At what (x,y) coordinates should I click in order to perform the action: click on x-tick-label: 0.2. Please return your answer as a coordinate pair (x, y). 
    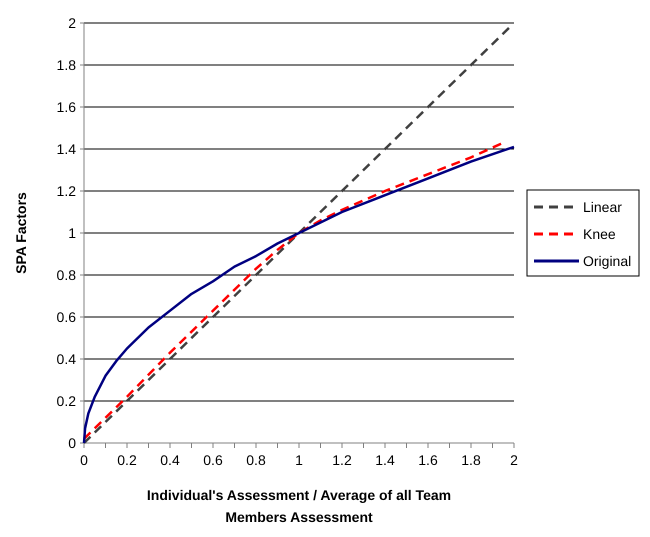
    Looking at the image, I should click on (127, 460).